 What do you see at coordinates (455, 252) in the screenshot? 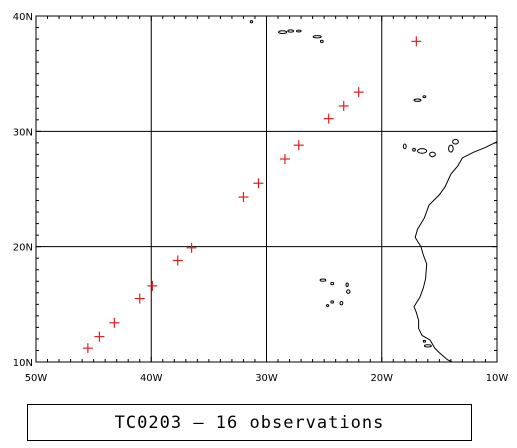
I see `africa-coast` at bounding box center [455, 252].